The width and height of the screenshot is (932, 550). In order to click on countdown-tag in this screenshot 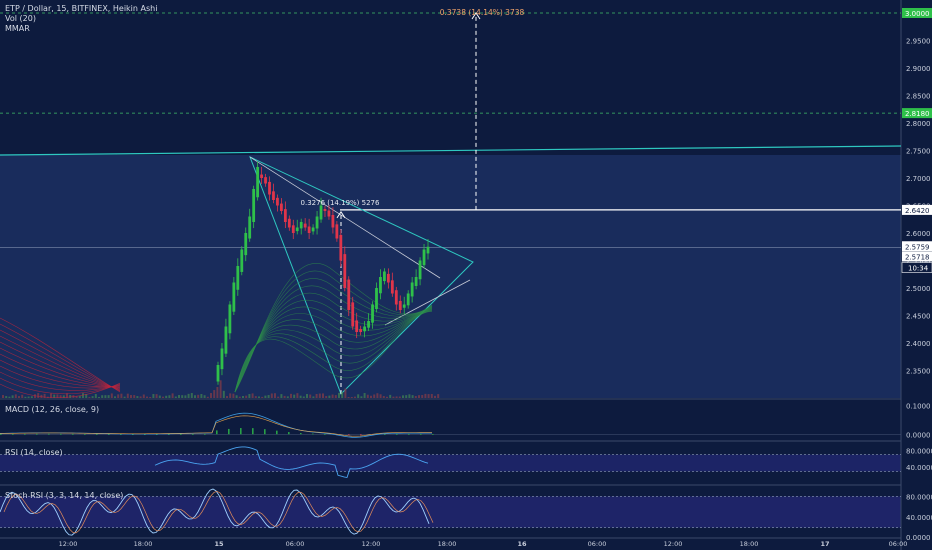, I will do `click(916, 267)`.